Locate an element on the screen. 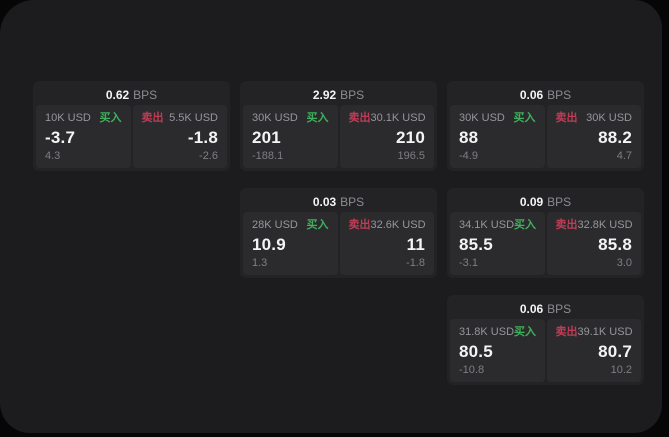 This screenshot has width=669, height=437. sell-panel: 卖出 5.5K USD -1.8 -2.6 is located at coordinates (179, 136).